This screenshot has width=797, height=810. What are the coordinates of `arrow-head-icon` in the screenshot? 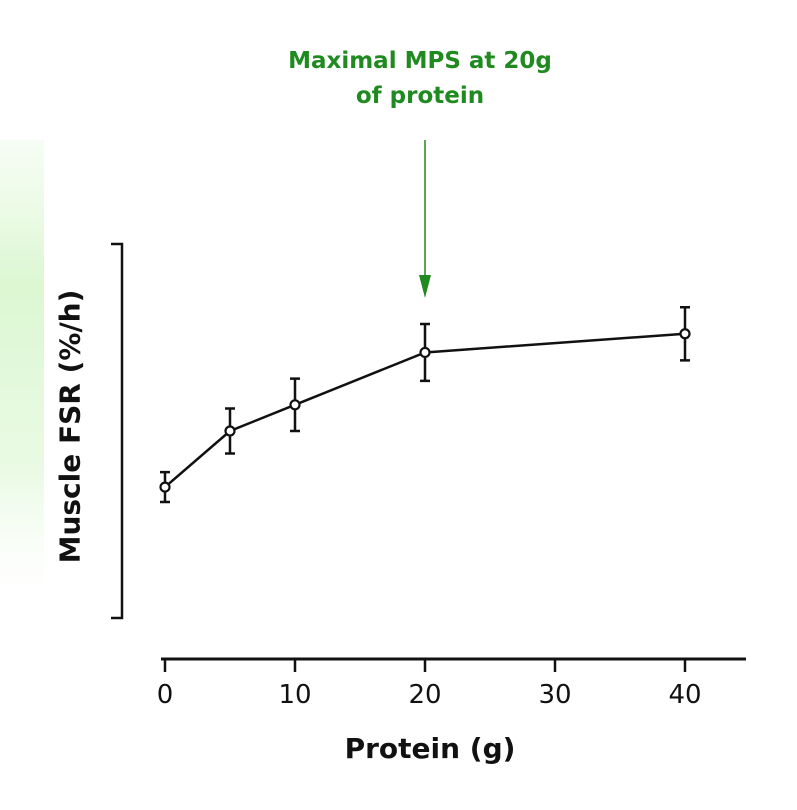 It's located at (425, 286).